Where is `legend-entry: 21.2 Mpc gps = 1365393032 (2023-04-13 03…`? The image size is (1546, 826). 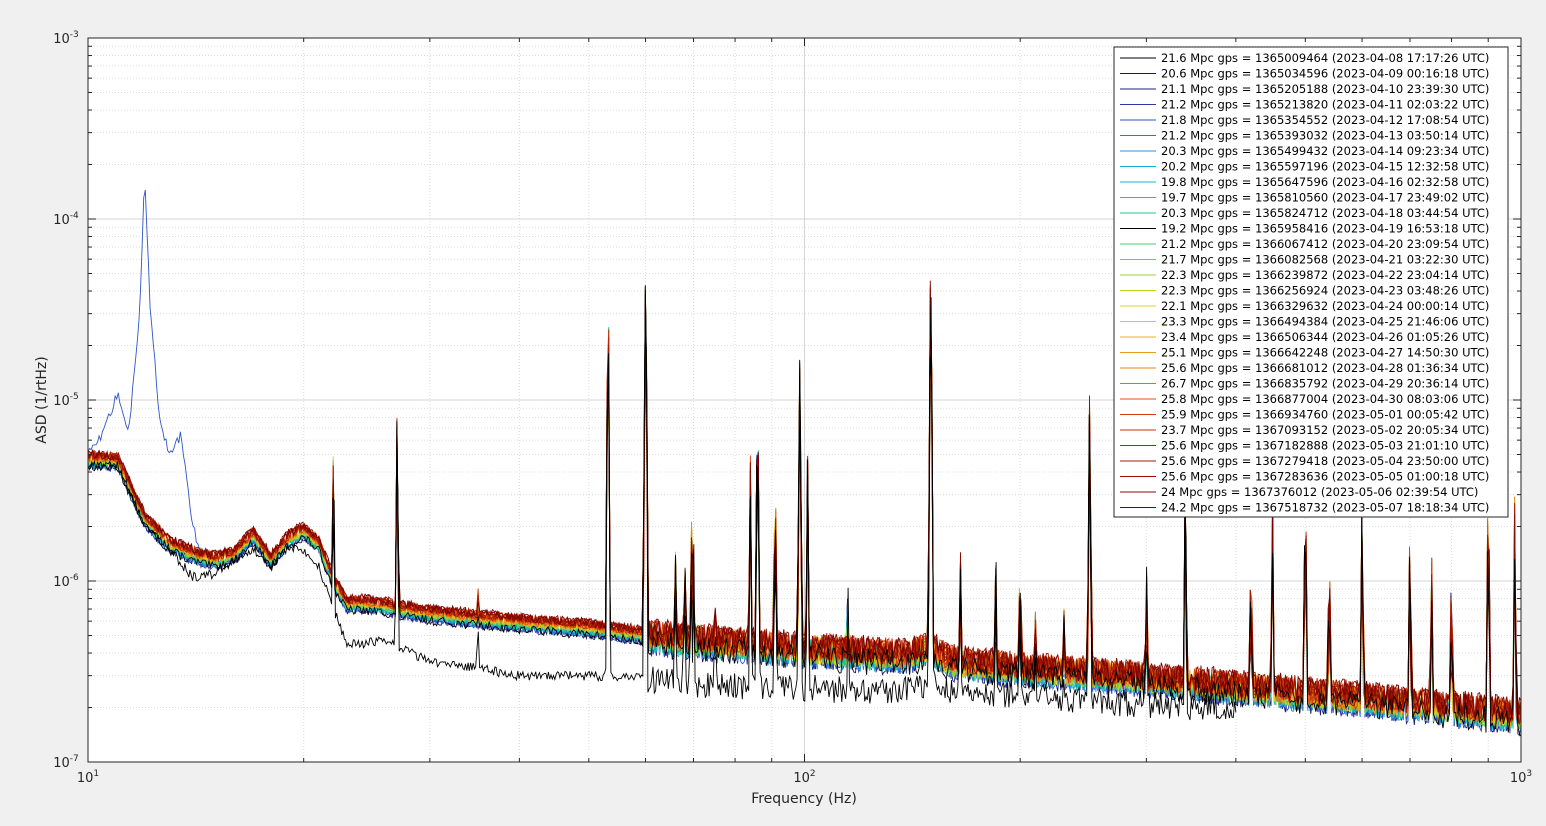 legend-entry: 21.2 Mpc gps = 1365393032 (2023-04-13 03… is located at coordinates (1325, 136).